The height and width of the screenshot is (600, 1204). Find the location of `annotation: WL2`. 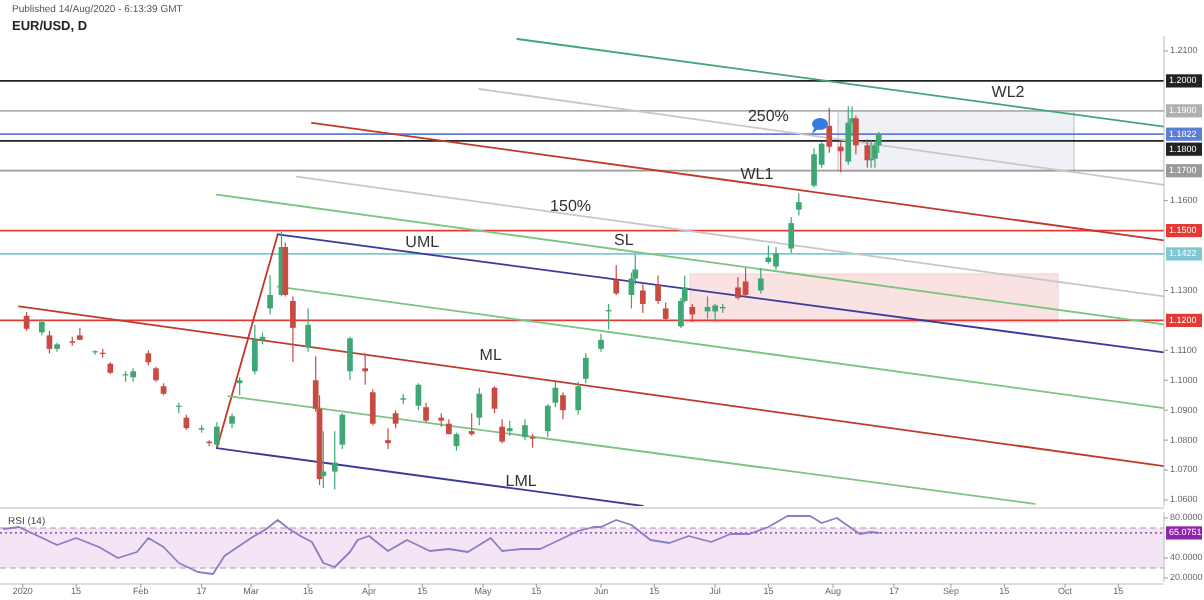

annotation: WL2 is located at coordinates (1008, 91).